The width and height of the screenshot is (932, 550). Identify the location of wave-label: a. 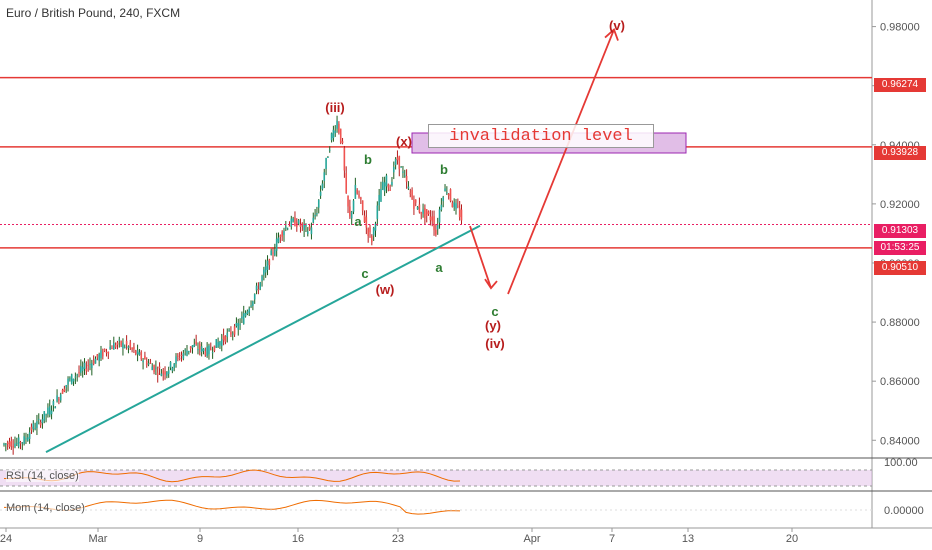
(439, 267).